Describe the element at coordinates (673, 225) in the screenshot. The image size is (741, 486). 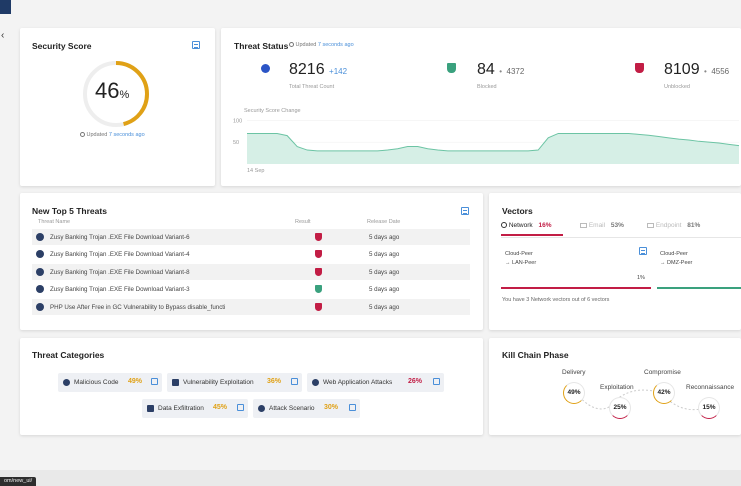
I see `tab-endpoint: Endpoint 81%` at that location.